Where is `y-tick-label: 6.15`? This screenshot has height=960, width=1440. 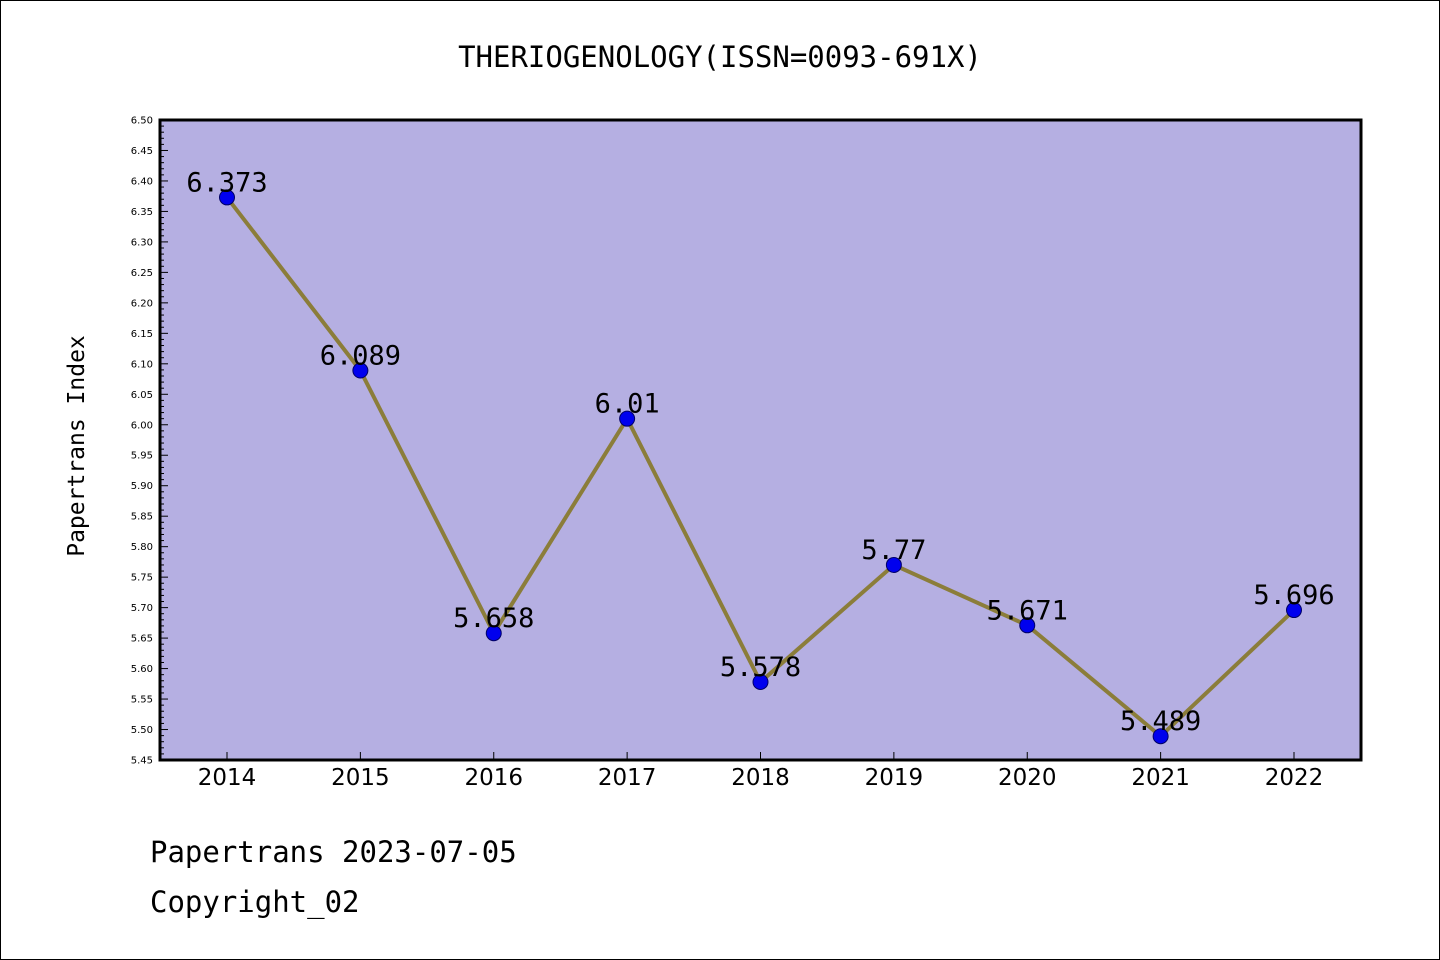
y-tick-label: 6.15 is located at coordinates (142, 334).